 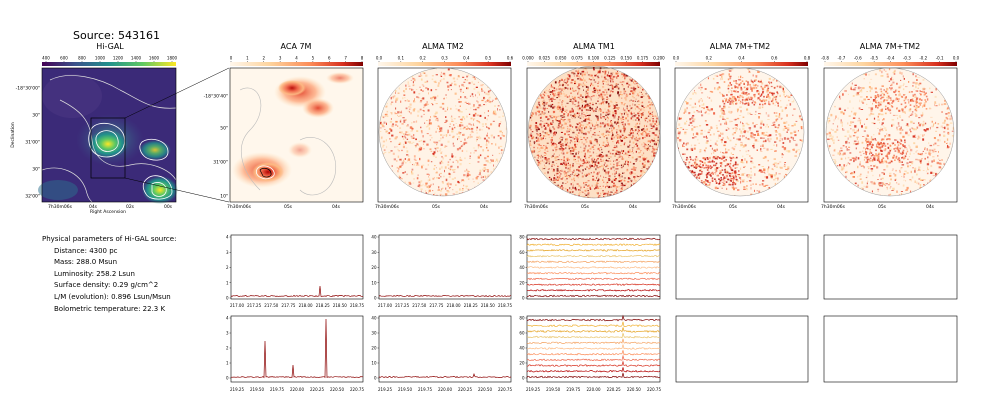 What do you see at coordinates (523, 268) in the screenshot?
I see `spectrum-tm1-row1-y-ticks: 0 20 40 60 80` at bounding box center [523, 268].